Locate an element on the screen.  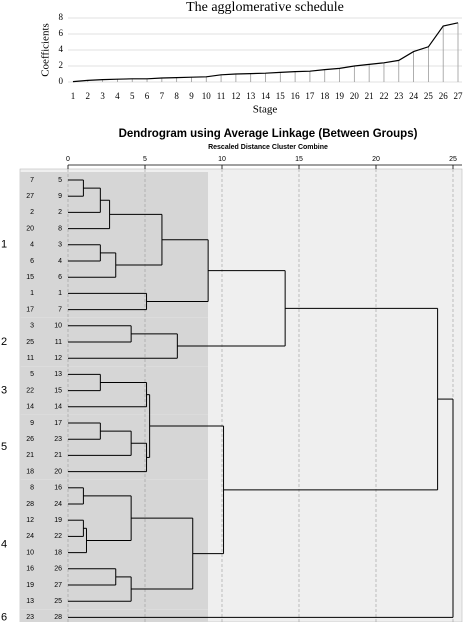
cluster-label: 4 is located at coordinates (4, 544).